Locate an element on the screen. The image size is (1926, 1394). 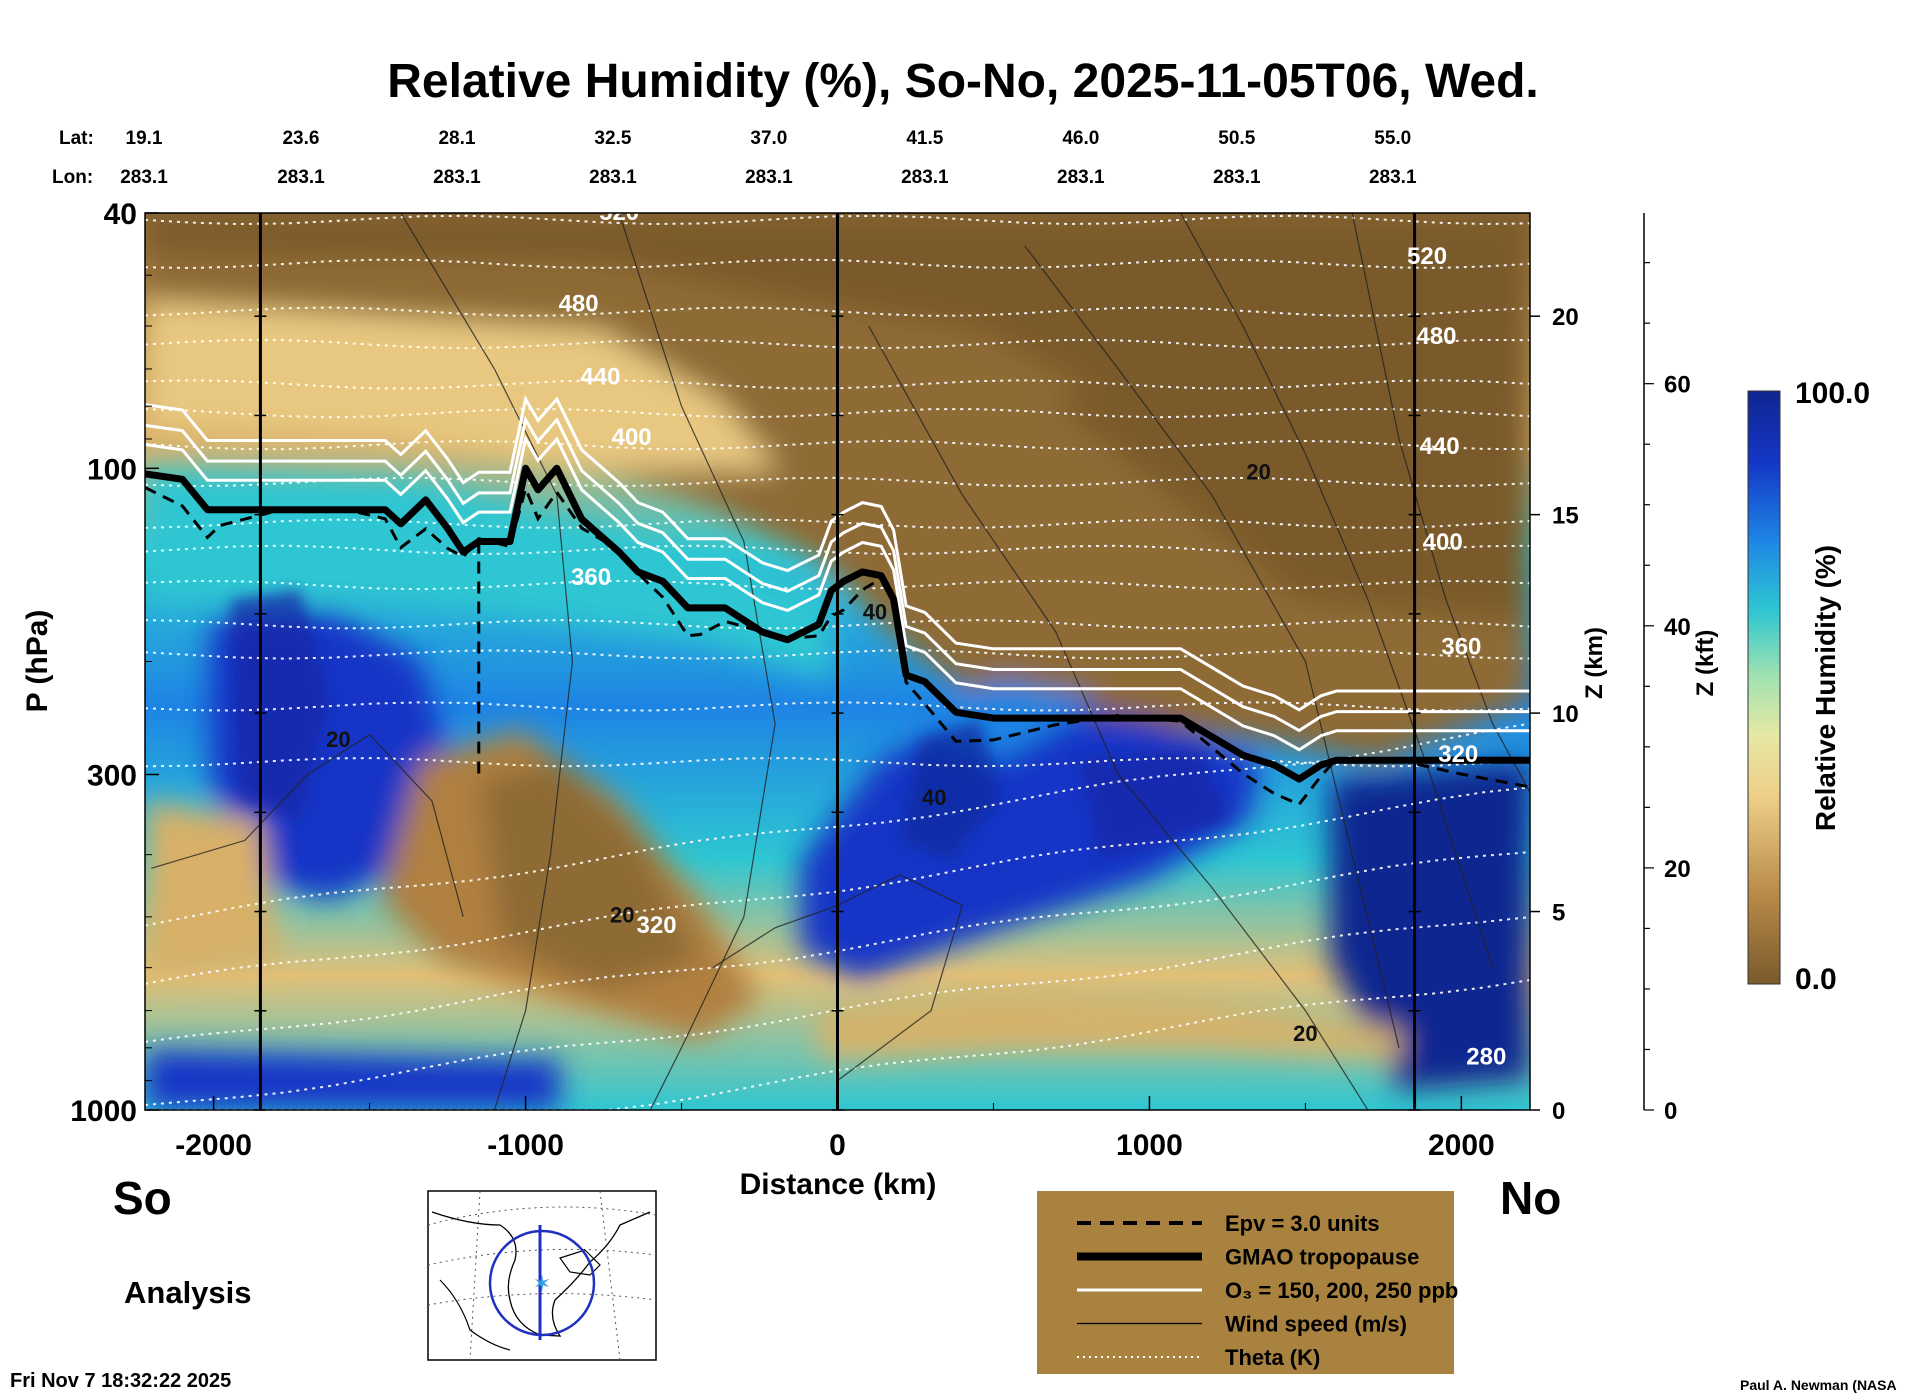
colorbar-min-label: 0.0 is located at coordinates (1816, 979).